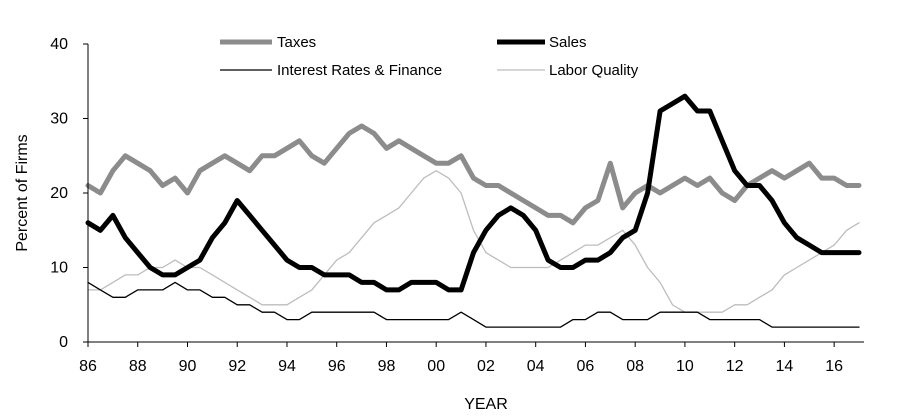  I want to click on x-tick-label: 00, so click(436, 366).